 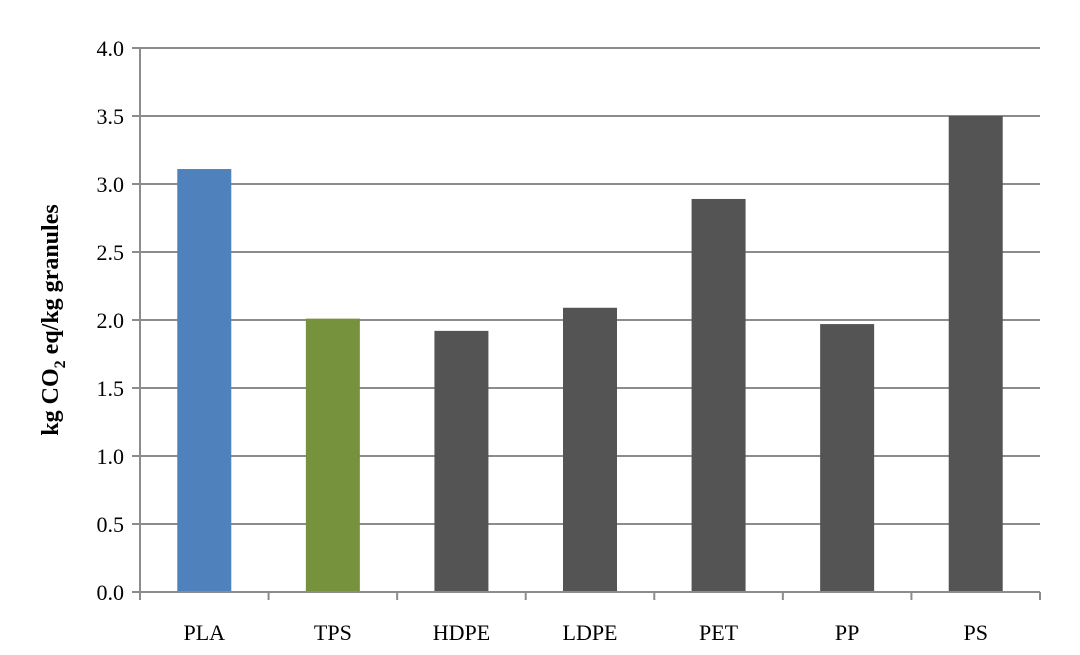 I want to click on y-tick-label: 3.0, so click(x=111, y=184).